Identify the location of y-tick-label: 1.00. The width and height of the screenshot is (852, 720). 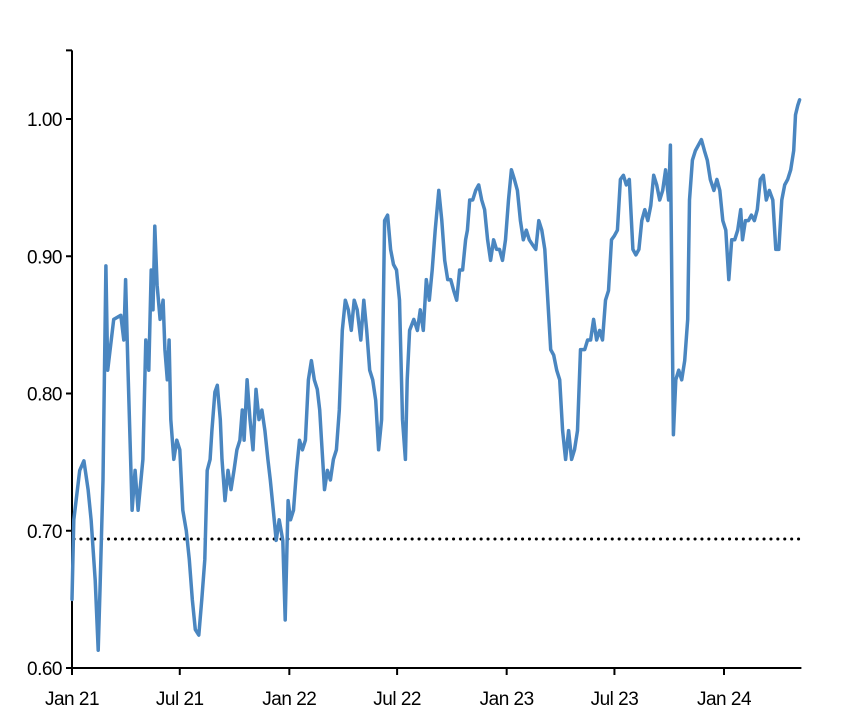
(44, 120).